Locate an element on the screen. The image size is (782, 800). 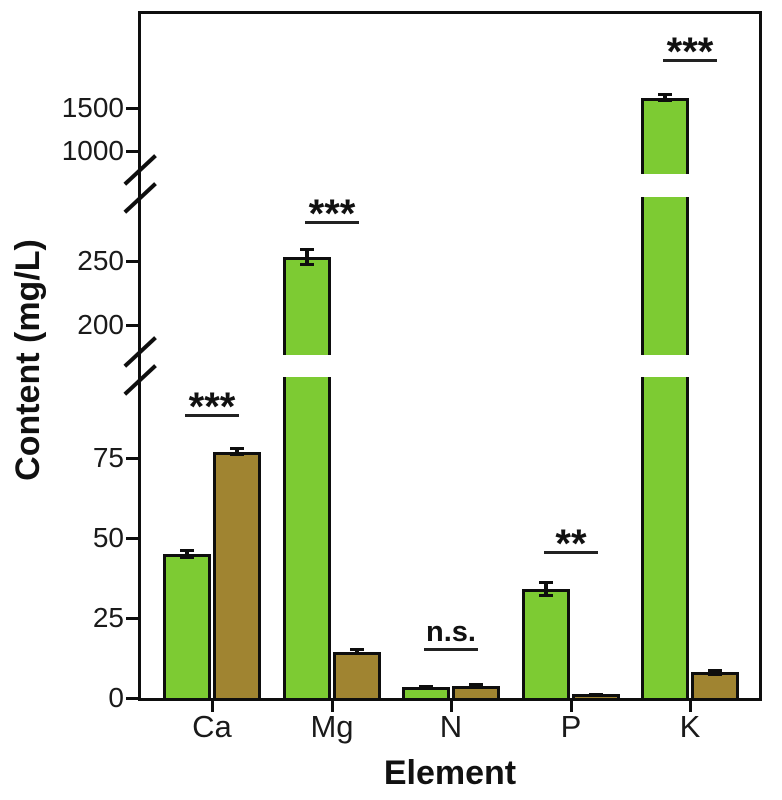
x-tick-K is located at coordinates (690, 705).